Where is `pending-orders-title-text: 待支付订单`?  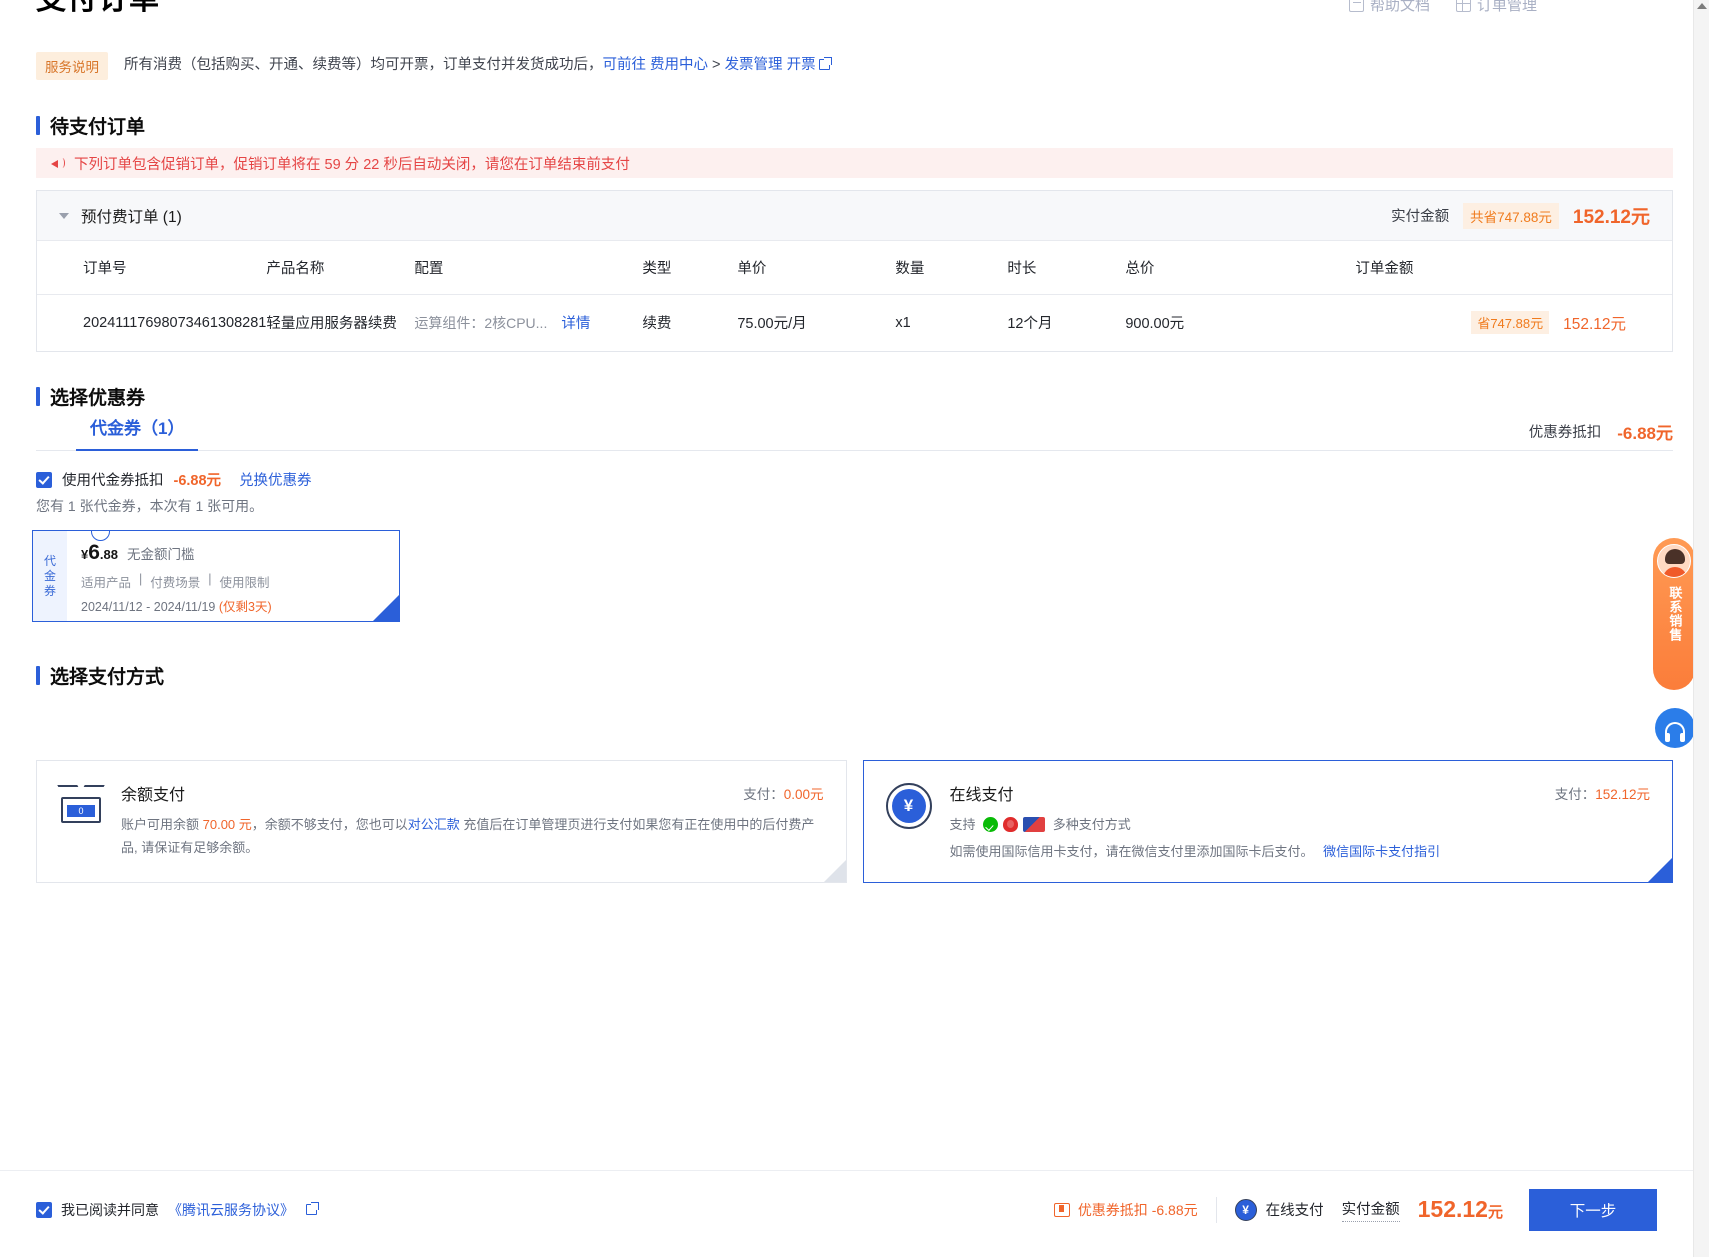
pending-orders-title-text: 待支付订单 is located at coordinates (98, 127).